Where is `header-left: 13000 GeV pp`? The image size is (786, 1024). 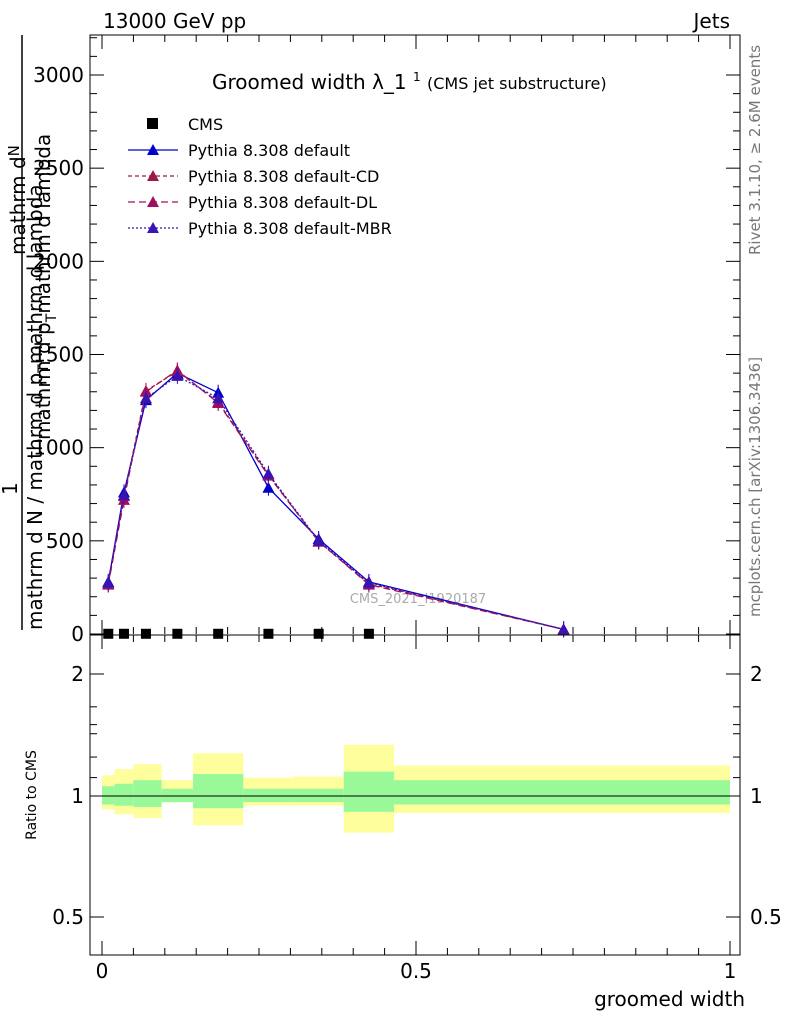
header-left: 13000 GeV pp is located at coordinates (174, 21).